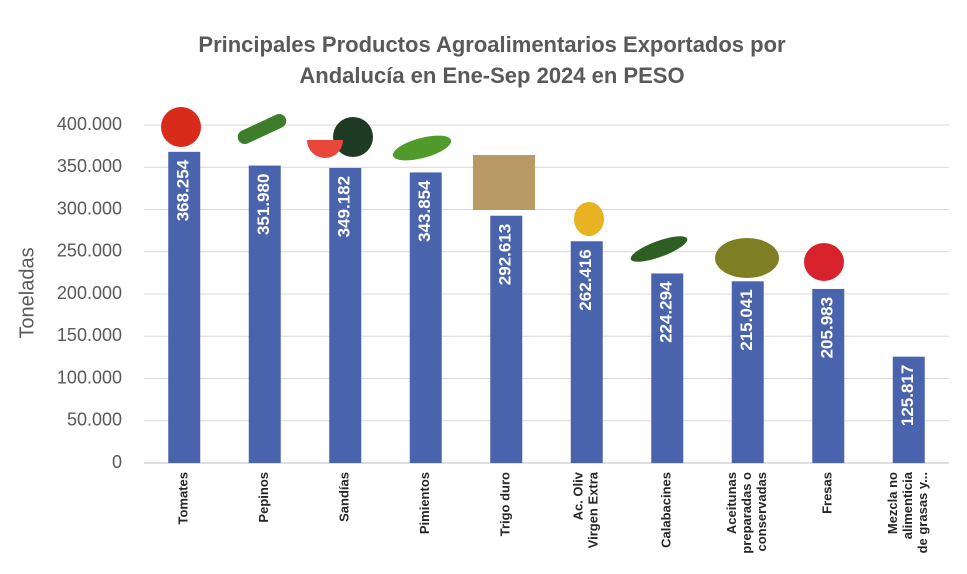 The width and height of the screenshot is (967, 574). I want to click on olives-icon, so click(747, 258).